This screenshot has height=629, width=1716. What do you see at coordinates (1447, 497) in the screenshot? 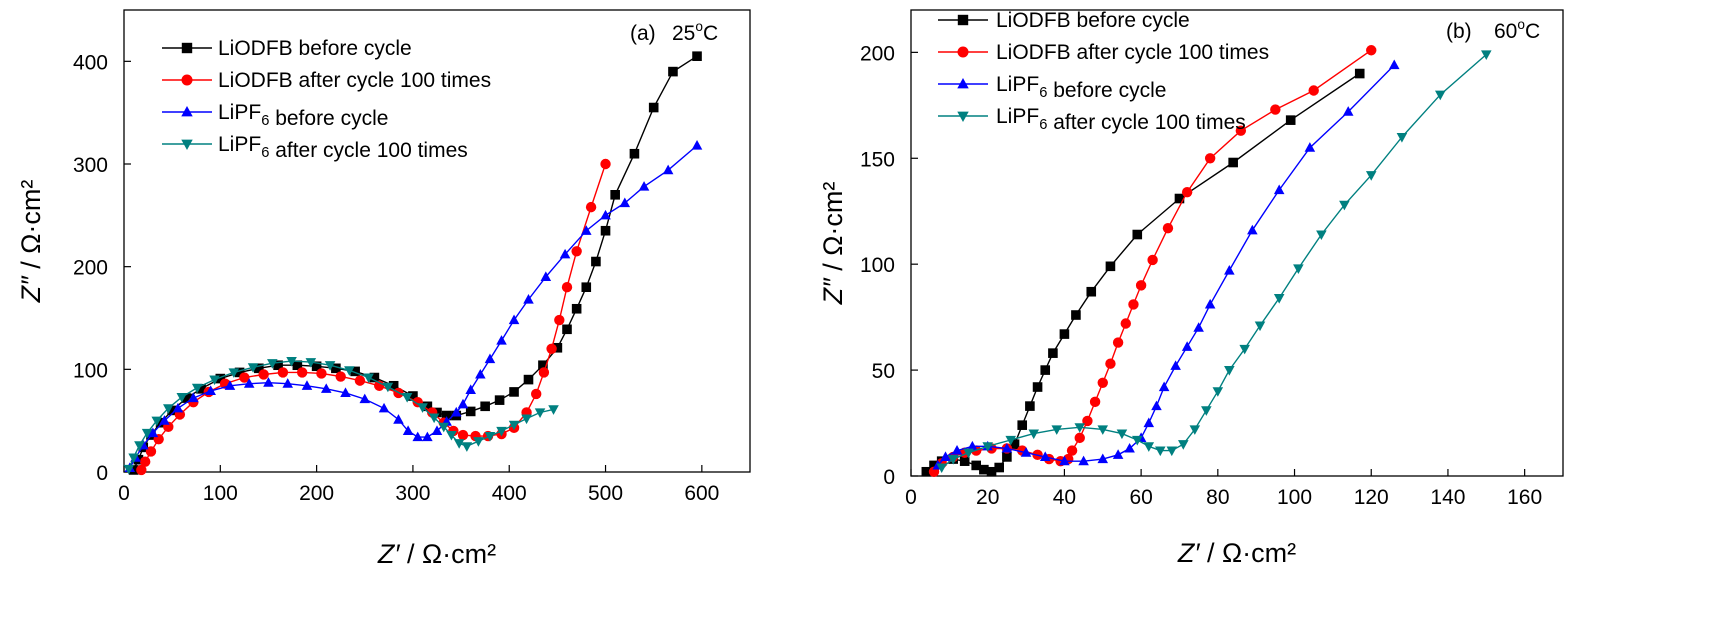
I see `x-tick-label: 140` at bounding box center [1447, 497].